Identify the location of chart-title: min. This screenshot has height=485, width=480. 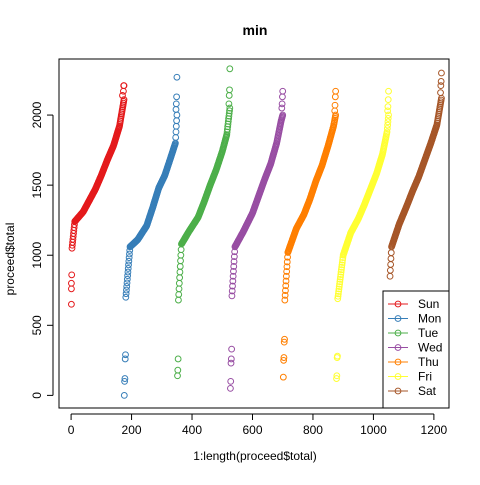
(255, 30).